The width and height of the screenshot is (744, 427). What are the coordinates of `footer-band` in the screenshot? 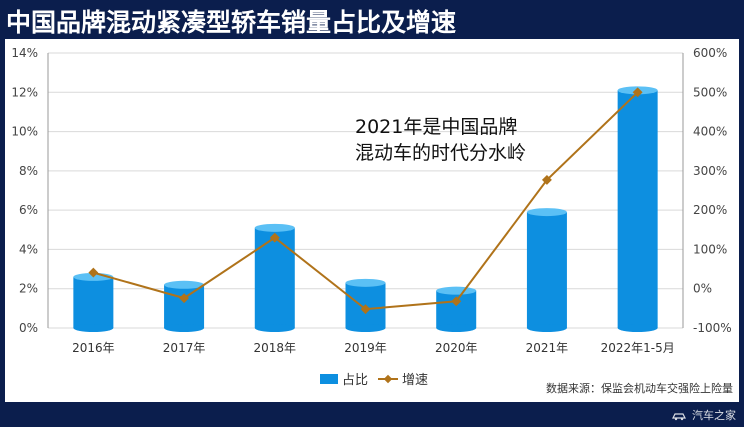 It's located at (372, 414).